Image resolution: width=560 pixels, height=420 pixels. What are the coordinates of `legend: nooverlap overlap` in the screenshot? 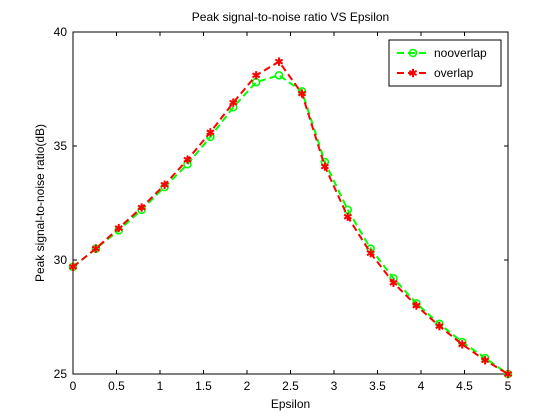 It's located at (445, 63).